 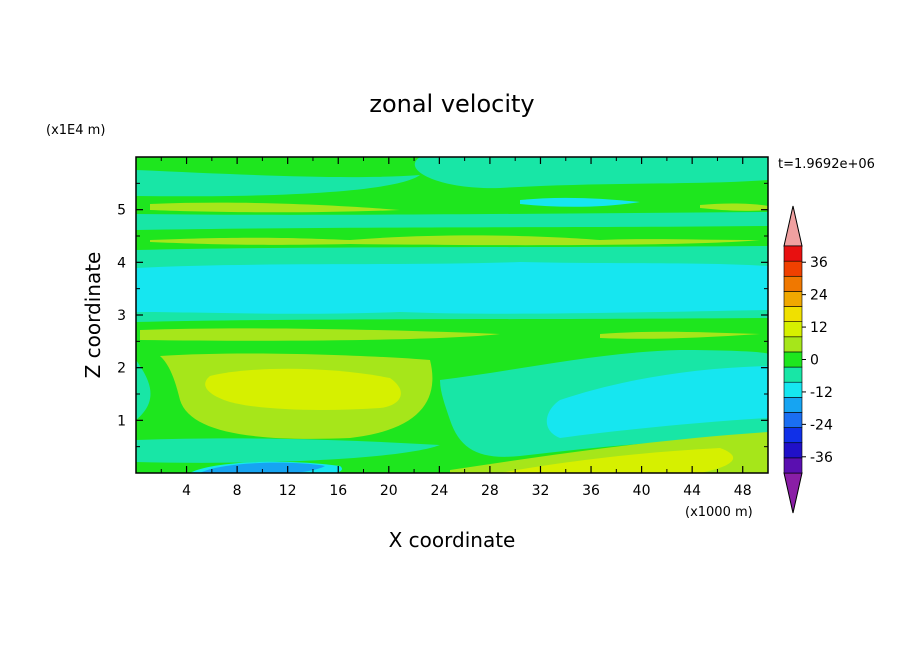 What do you see at coordinates (121, 421) in the screenshot?
I see `y-tick-label: 1` at bounding box center [121, 421].